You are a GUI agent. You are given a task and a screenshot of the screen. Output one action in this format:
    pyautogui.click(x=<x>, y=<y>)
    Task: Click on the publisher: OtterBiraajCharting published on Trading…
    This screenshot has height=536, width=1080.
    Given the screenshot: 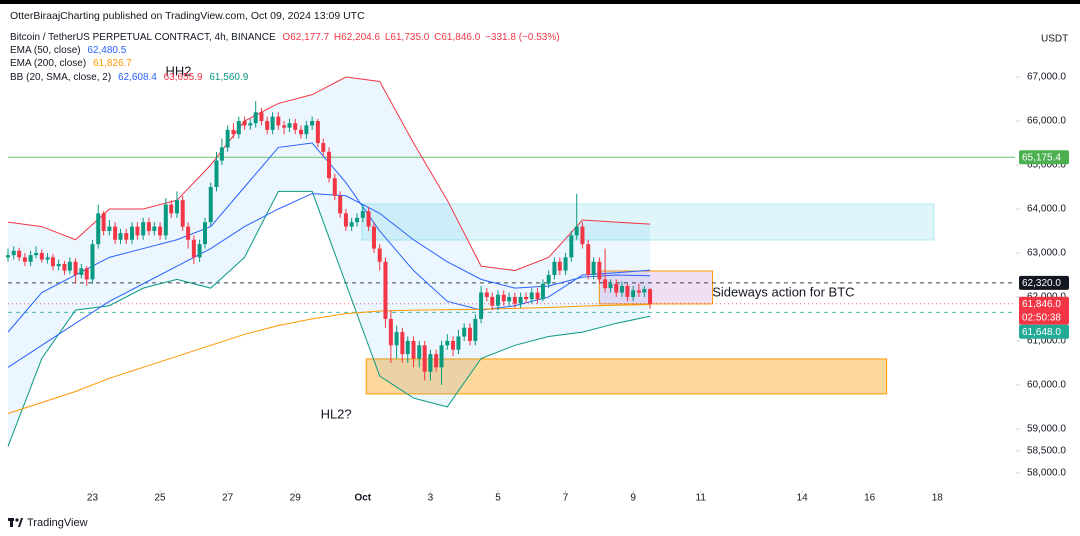 What is the action you would take?
    pyautogui.click(x=187, y=16)
    